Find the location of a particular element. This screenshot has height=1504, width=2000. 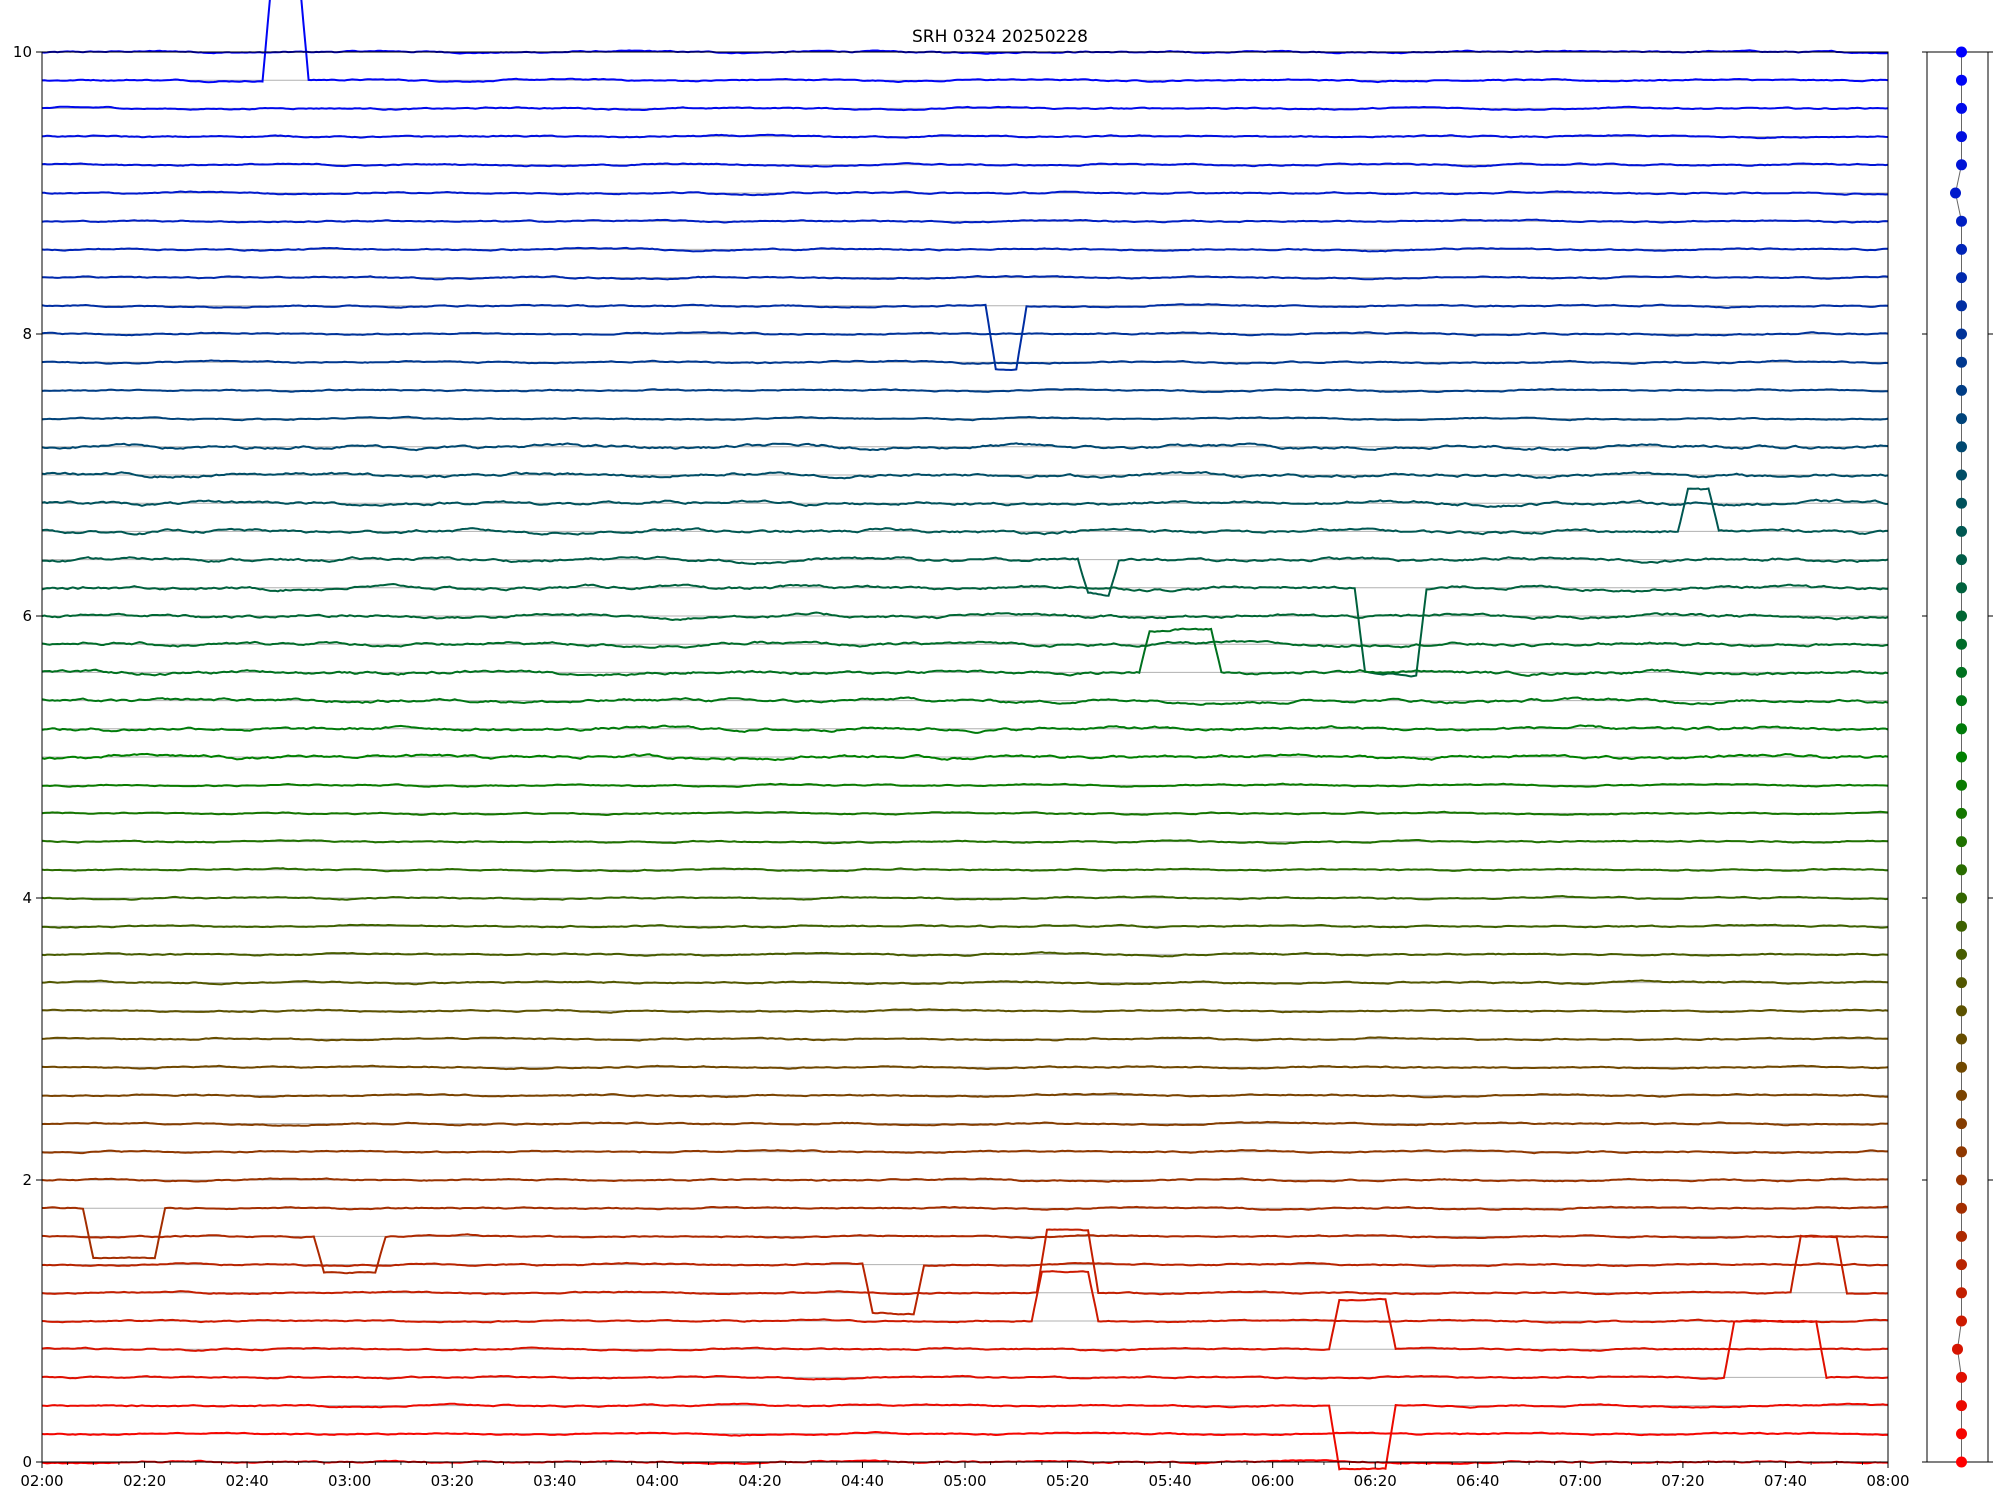

chart-title: SRH 0324 20250228 is located at coordinates (1000, 37).